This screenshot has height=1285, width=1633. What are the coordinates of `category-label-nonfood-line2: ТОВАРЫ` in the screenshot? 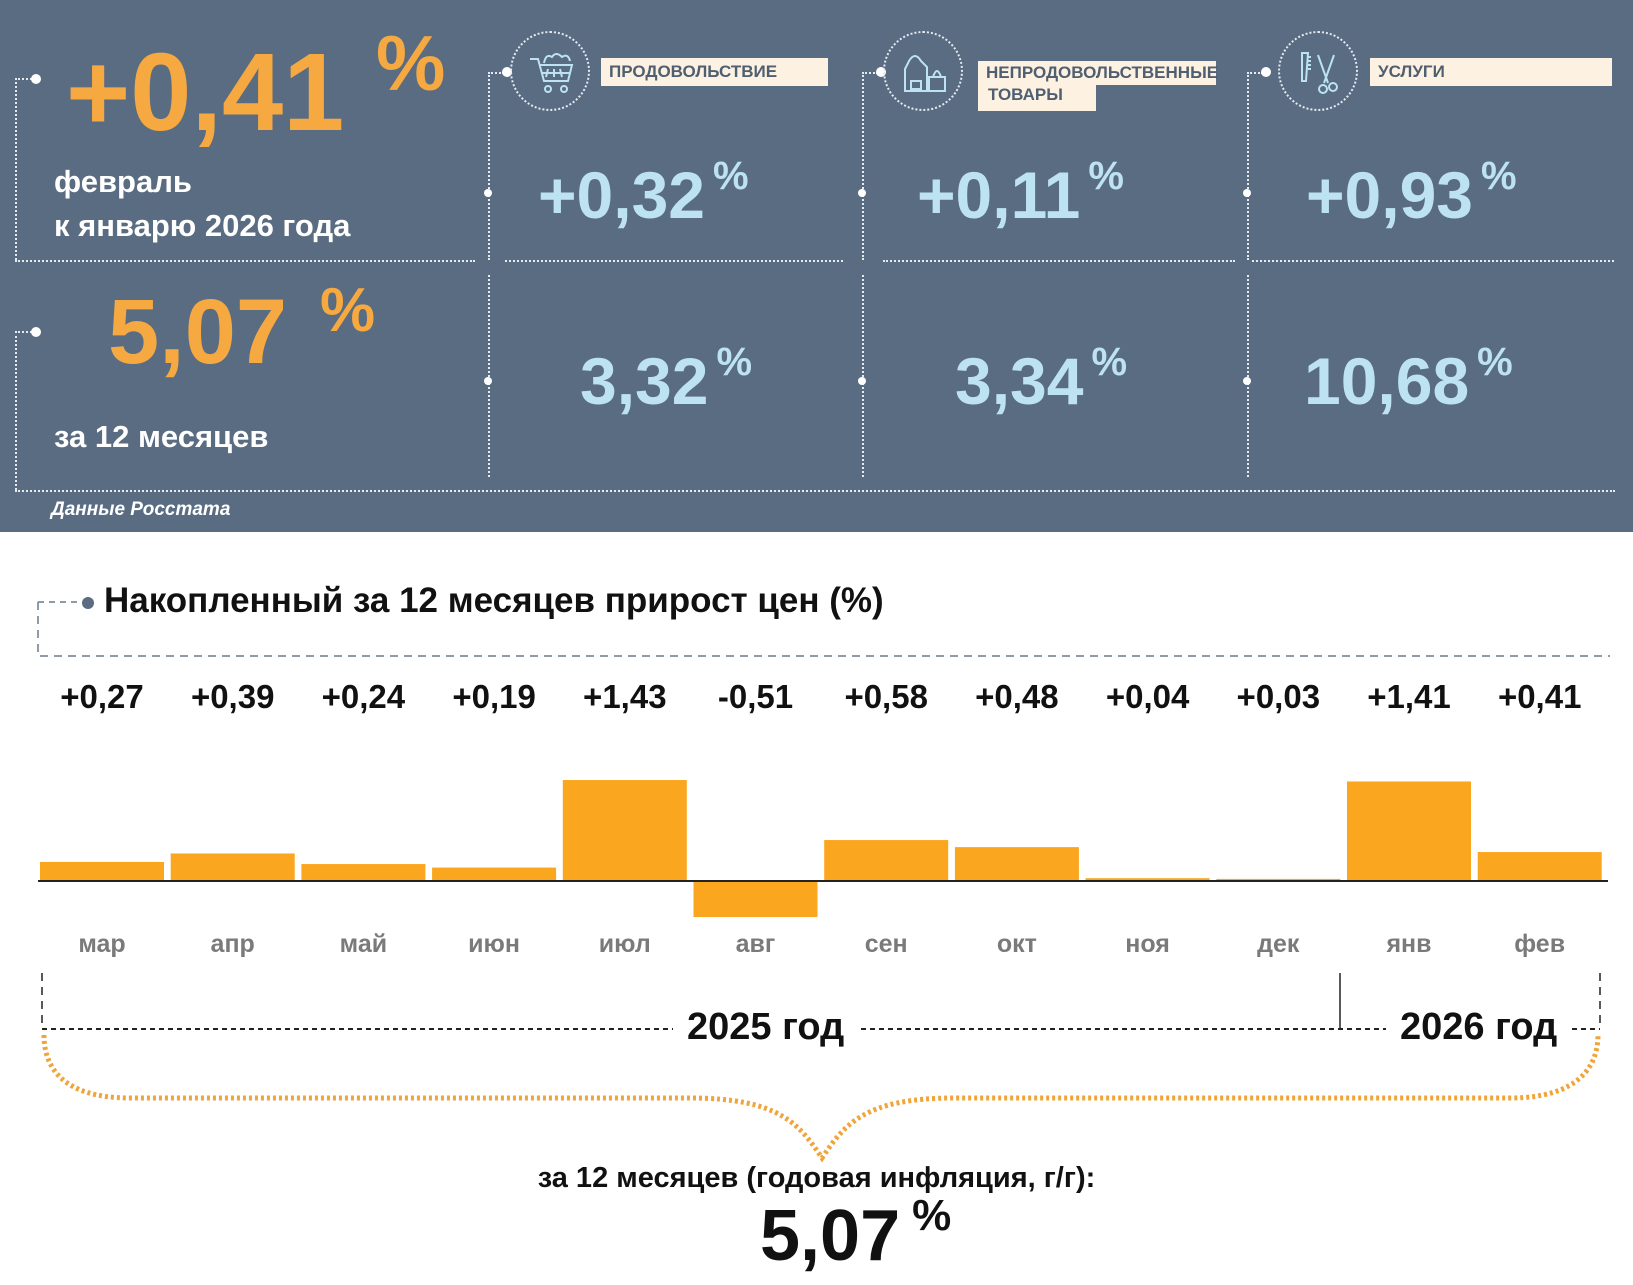 It's located at (1037, 98).